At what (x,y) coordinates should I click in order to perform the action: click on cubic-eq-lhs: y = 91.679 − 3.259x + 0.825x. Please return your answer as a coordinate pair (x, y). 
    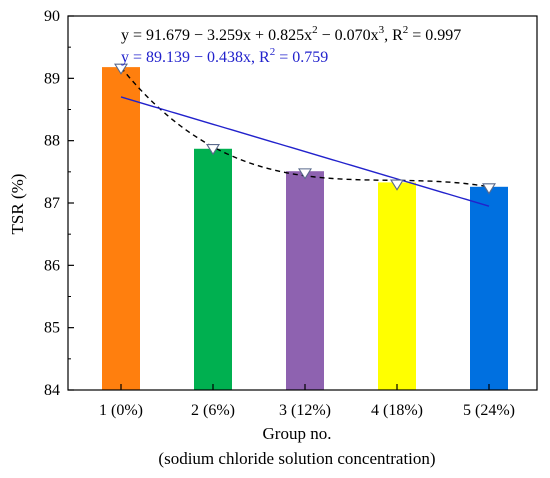
    Looking at the image, I should click on (216, 35).